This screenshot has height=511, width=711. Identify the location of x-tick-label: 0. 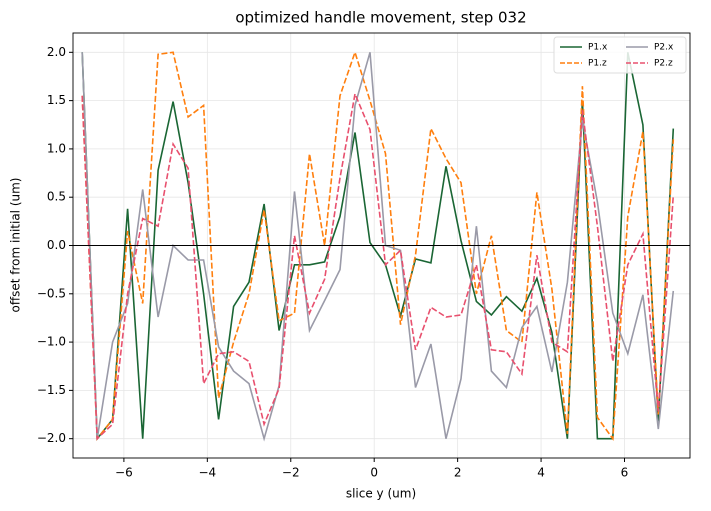
(374, 473).